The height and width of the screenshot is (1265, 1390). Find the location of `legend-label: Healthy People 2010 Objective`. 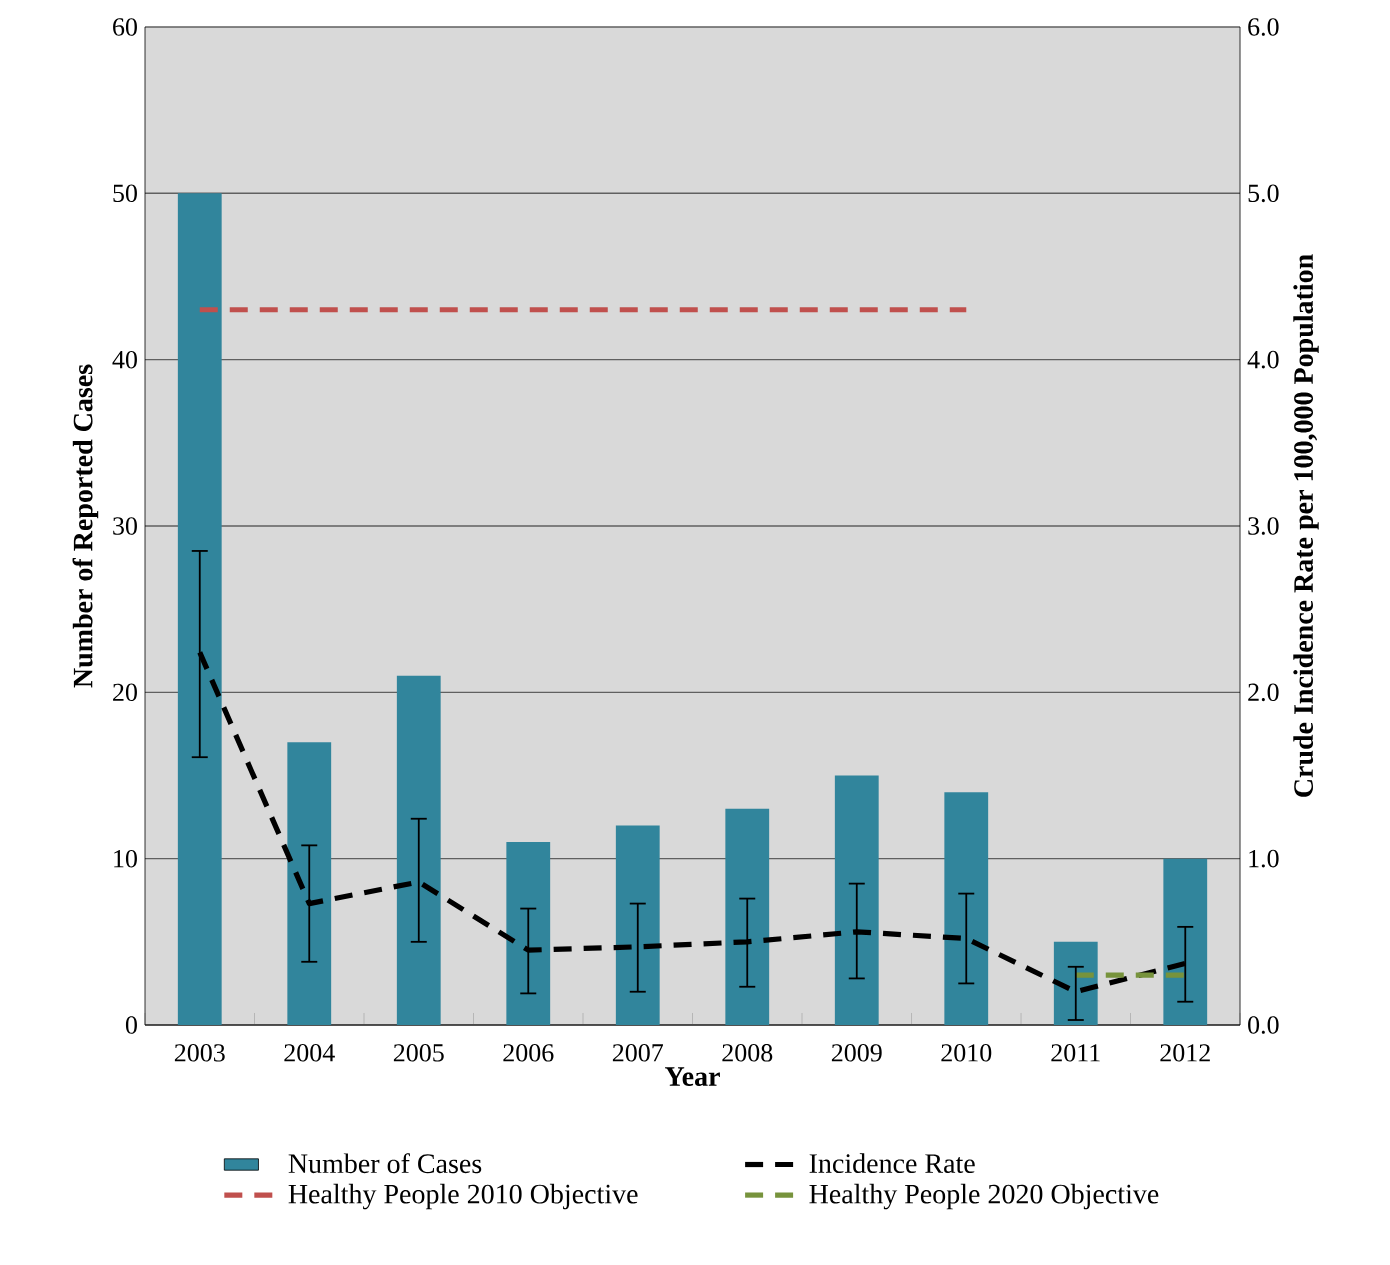

legend-label: Healthy People 2010 Objective is located at coordinates (463, 1196).